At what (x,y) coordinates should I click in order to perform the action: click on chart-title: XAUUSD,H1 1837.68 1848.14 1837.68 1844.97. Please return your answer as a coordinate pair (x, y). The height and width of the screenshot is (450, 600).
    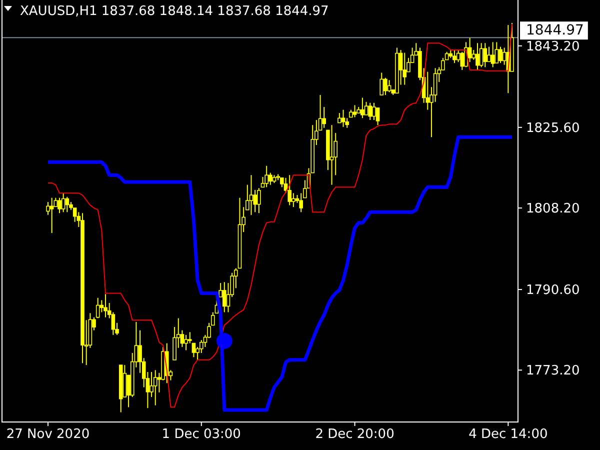
    Looking at the image, I should click on (174, 11).